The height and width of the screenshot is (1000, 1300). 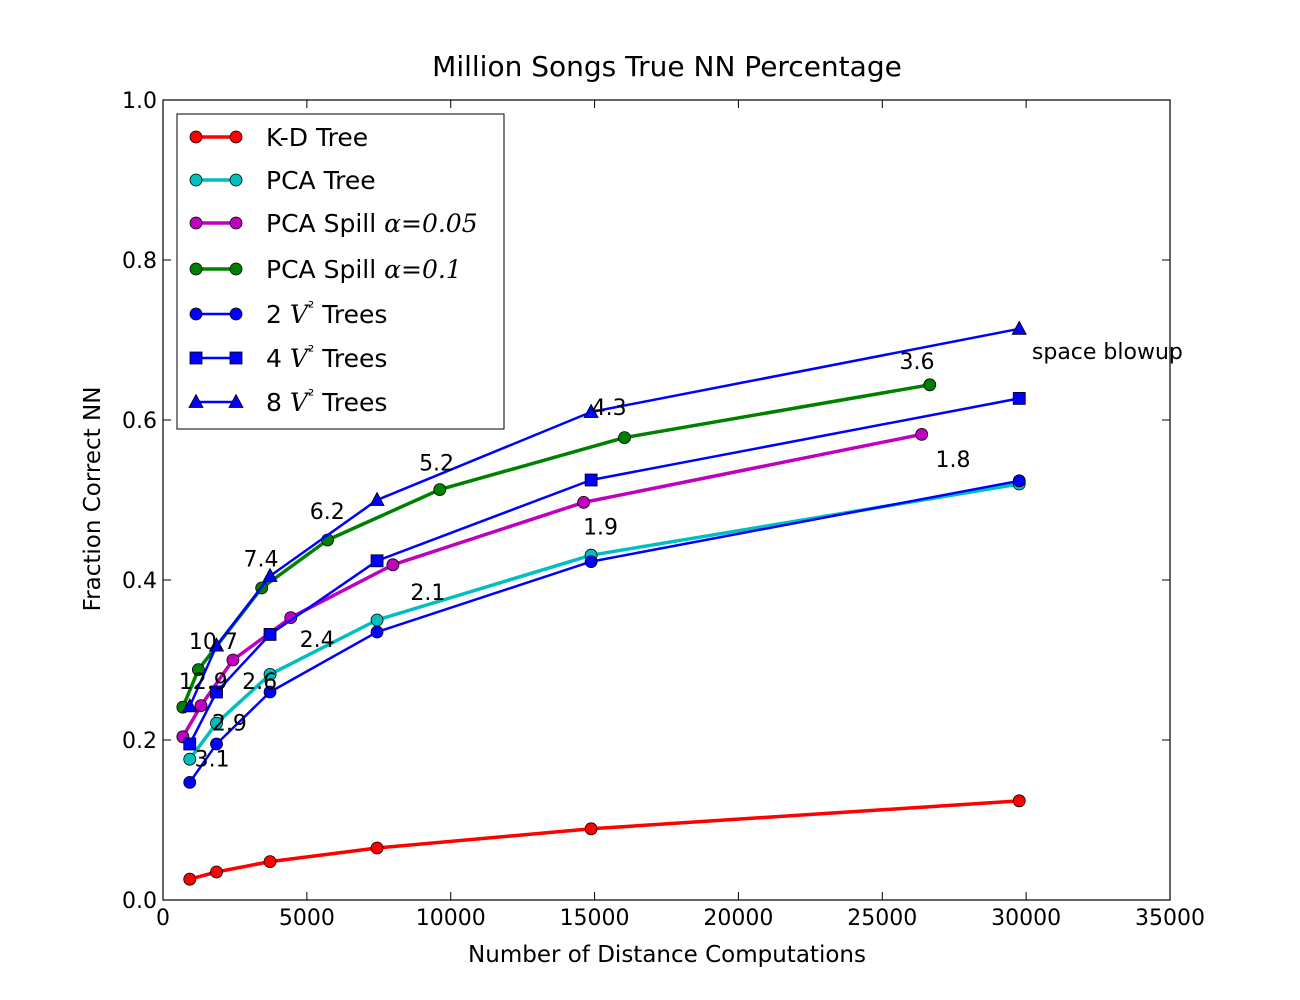 What do you see at coordinates (139, 421) in the screenshot?
I see `y-tick-label: 0.6` at bounding box center [139, 421].